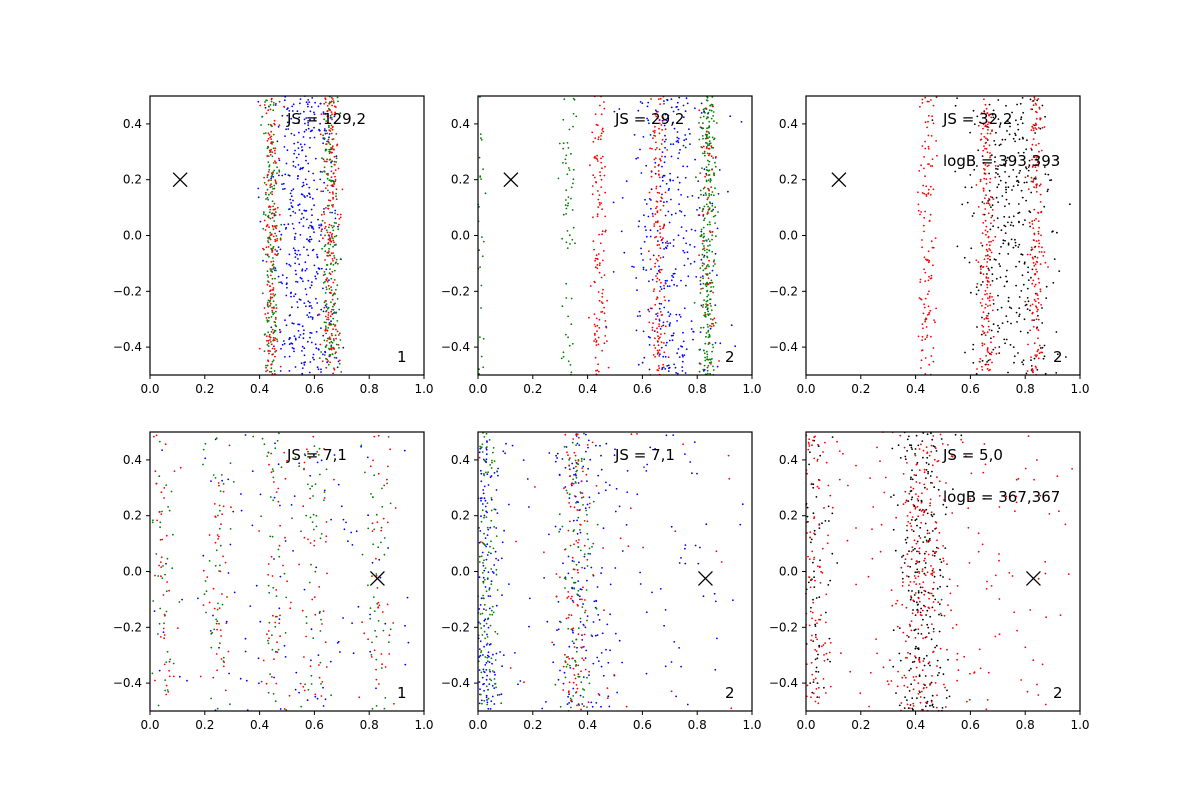 The height and width of the screenshot is (800, 1200). What do you see at coordinates (788, 124) in the screenshot?
I see `y-tick-label: 0.4` at bounding box center [788, 124].